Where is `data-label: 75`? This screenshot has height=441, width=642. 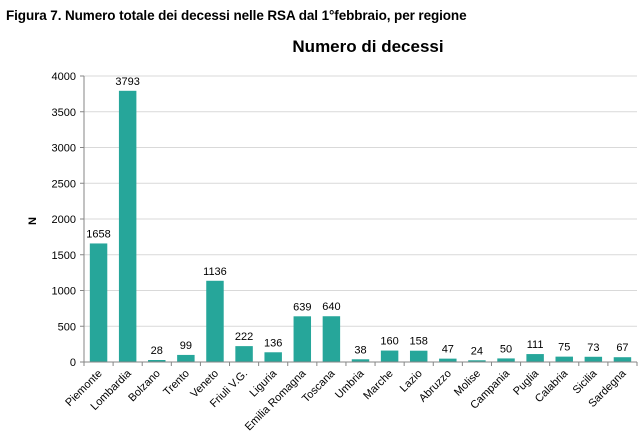
data-label: 75 is located at coordinates (564, 348).